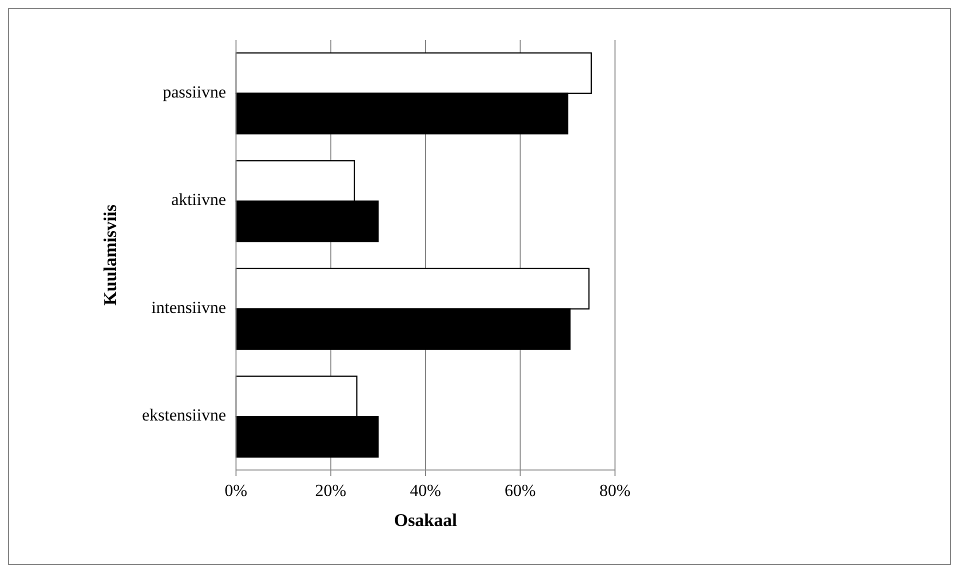 The height and width of the screenshot is (579, 959). I want to click on x-tick-label: 0%, so click(236, 490).